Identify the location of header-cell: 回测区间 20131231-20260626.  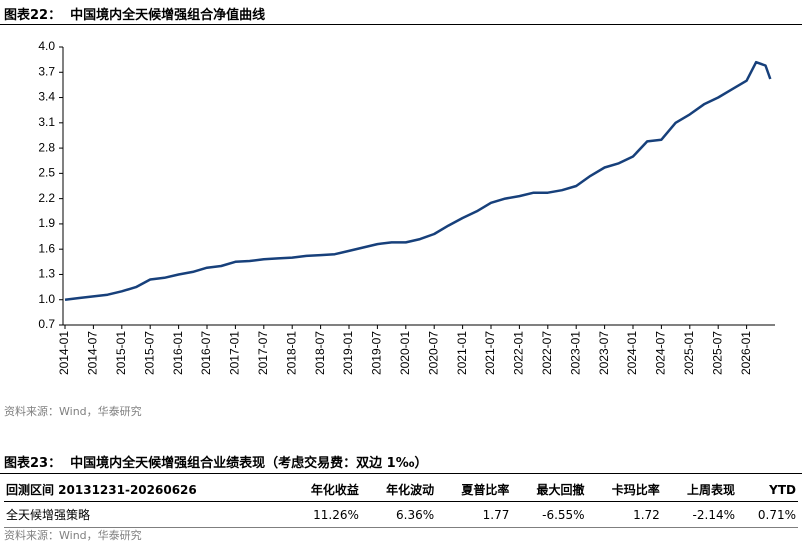
(145, 490).